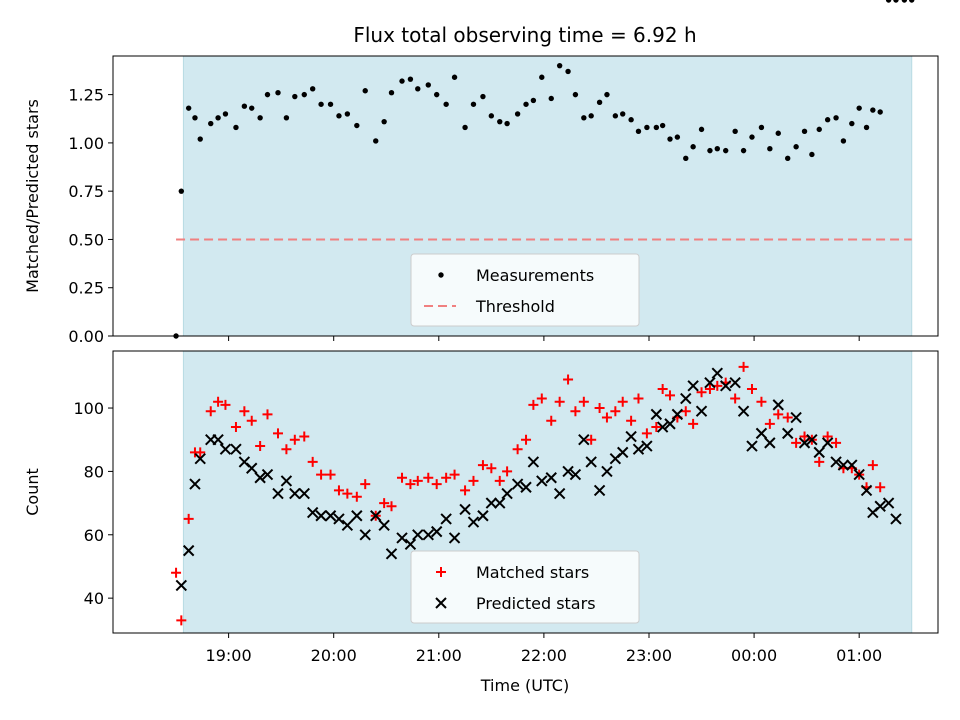  I want to click on chart-title: Flux total observing time = 6.92 h, so click(524, 35).